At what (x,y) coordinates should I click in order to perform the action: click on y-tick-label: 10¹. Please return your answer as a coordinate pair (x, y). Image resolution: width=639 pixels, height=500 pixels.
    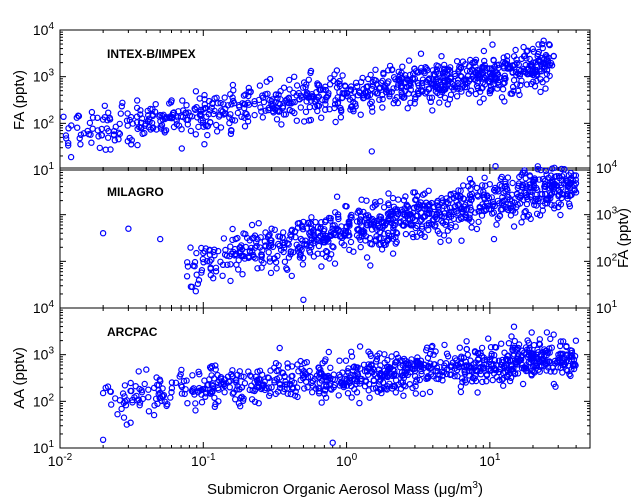
    Looking at the image, I should click on (44, 447).